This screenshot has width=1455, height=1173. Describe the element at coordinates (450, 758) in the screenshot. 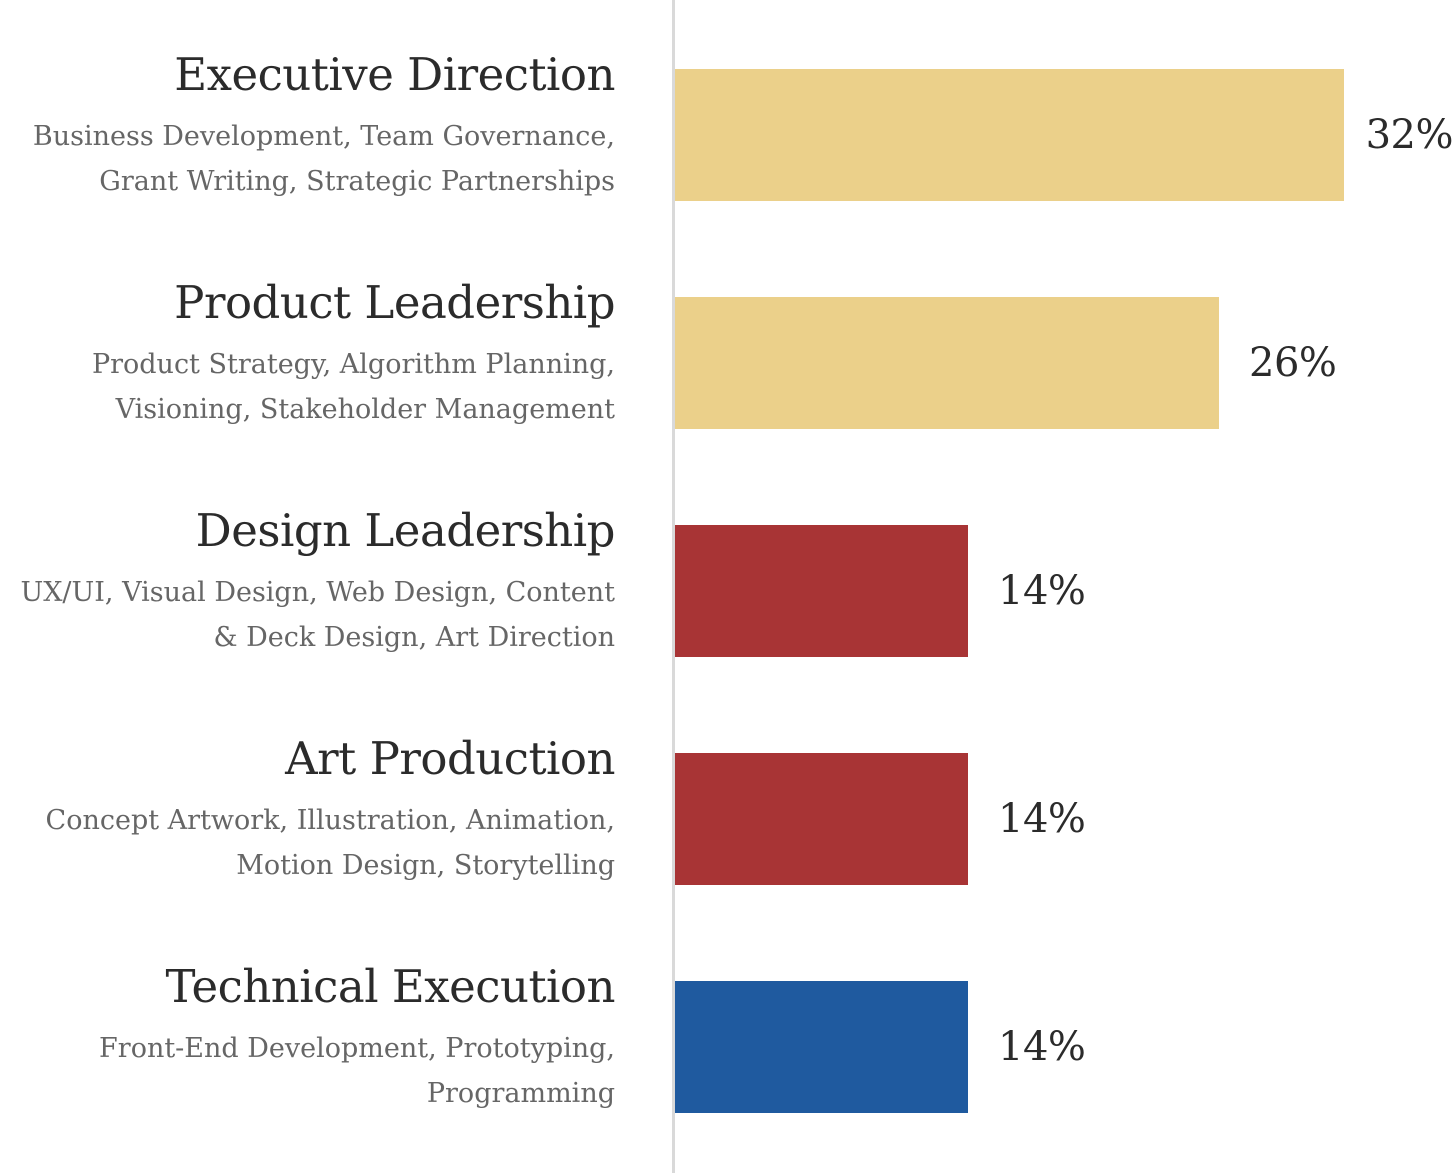

I see `category-title: Art Production` at that location.